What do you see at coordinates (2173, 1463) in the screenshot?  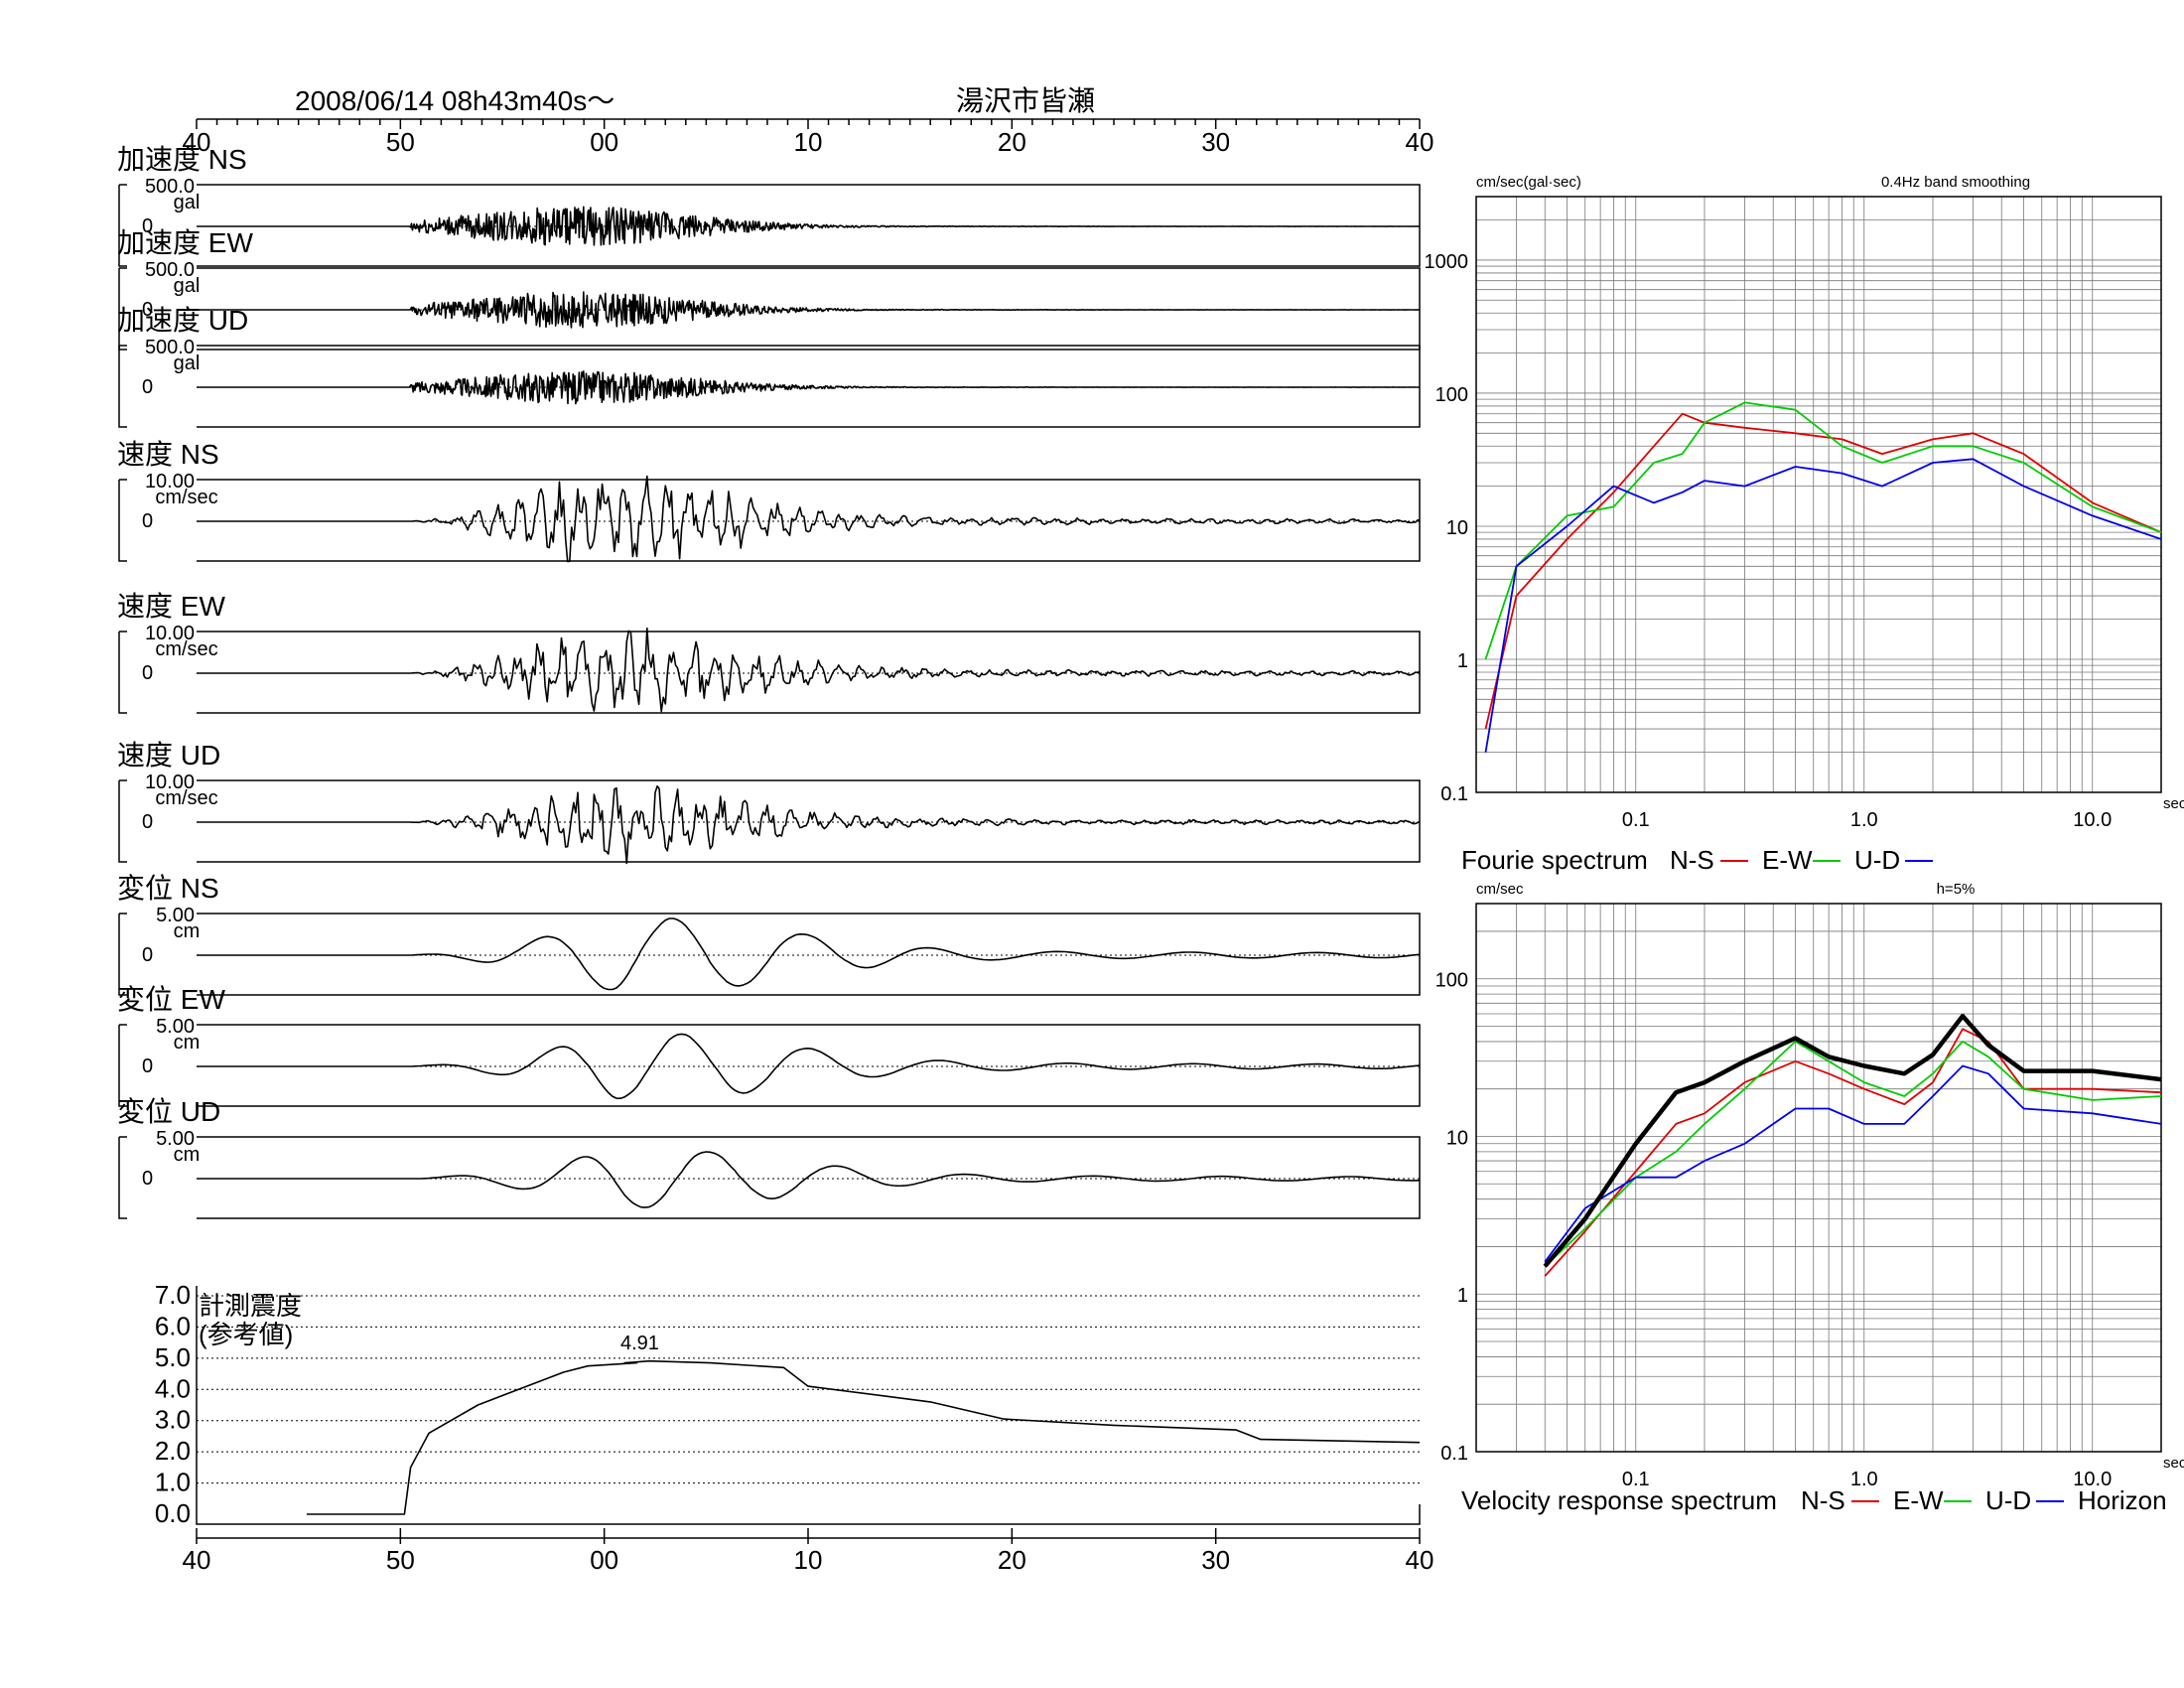 I see `spectrum-x-label: sec` at bounding box center [2173, 1463].